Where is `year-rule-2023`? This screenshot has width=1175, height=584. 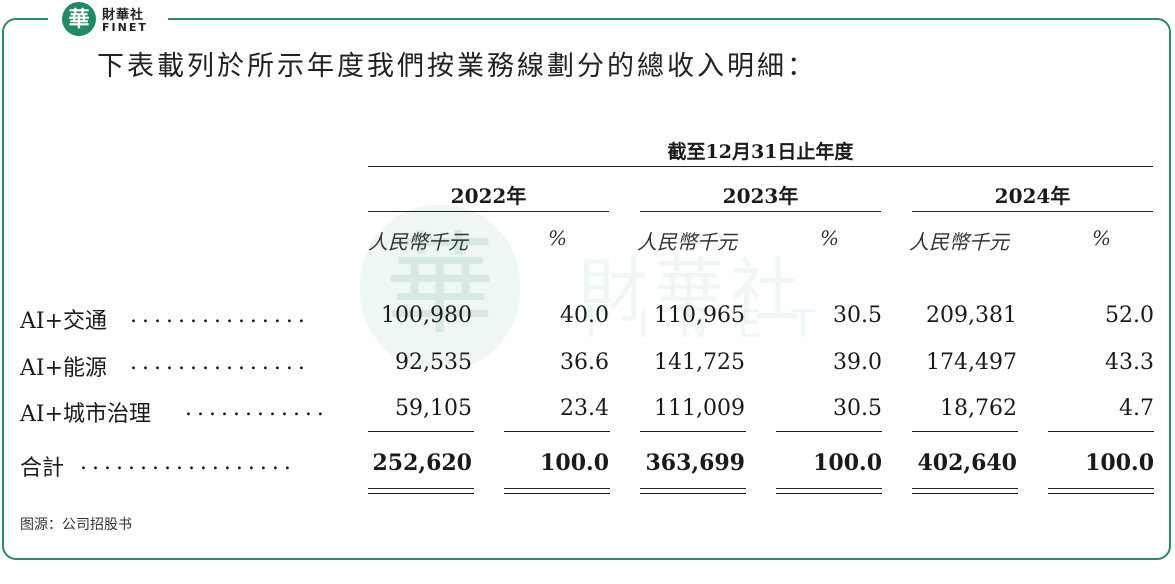 year-rule-2023 is located at coordinates (760, 211).